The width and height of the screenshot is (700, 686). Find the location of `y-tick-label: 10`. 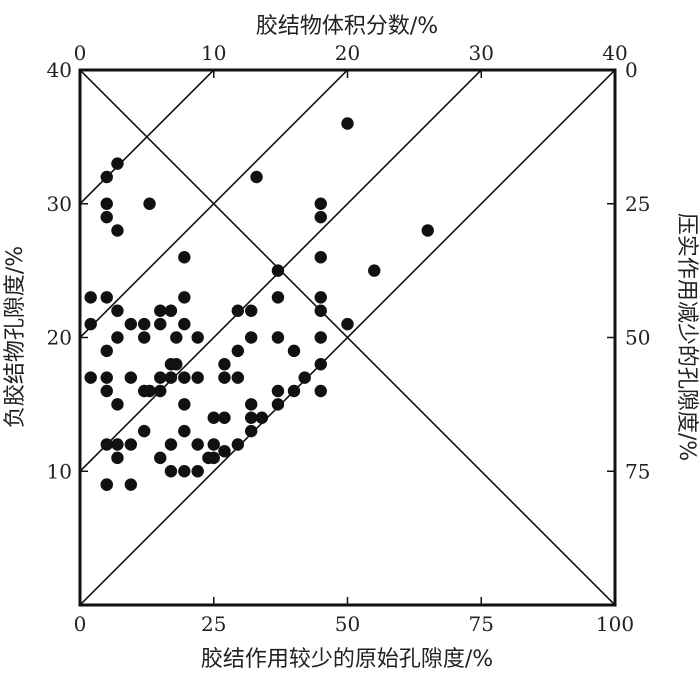

y-tick-label: 10 is located at coordinates (59, 471).